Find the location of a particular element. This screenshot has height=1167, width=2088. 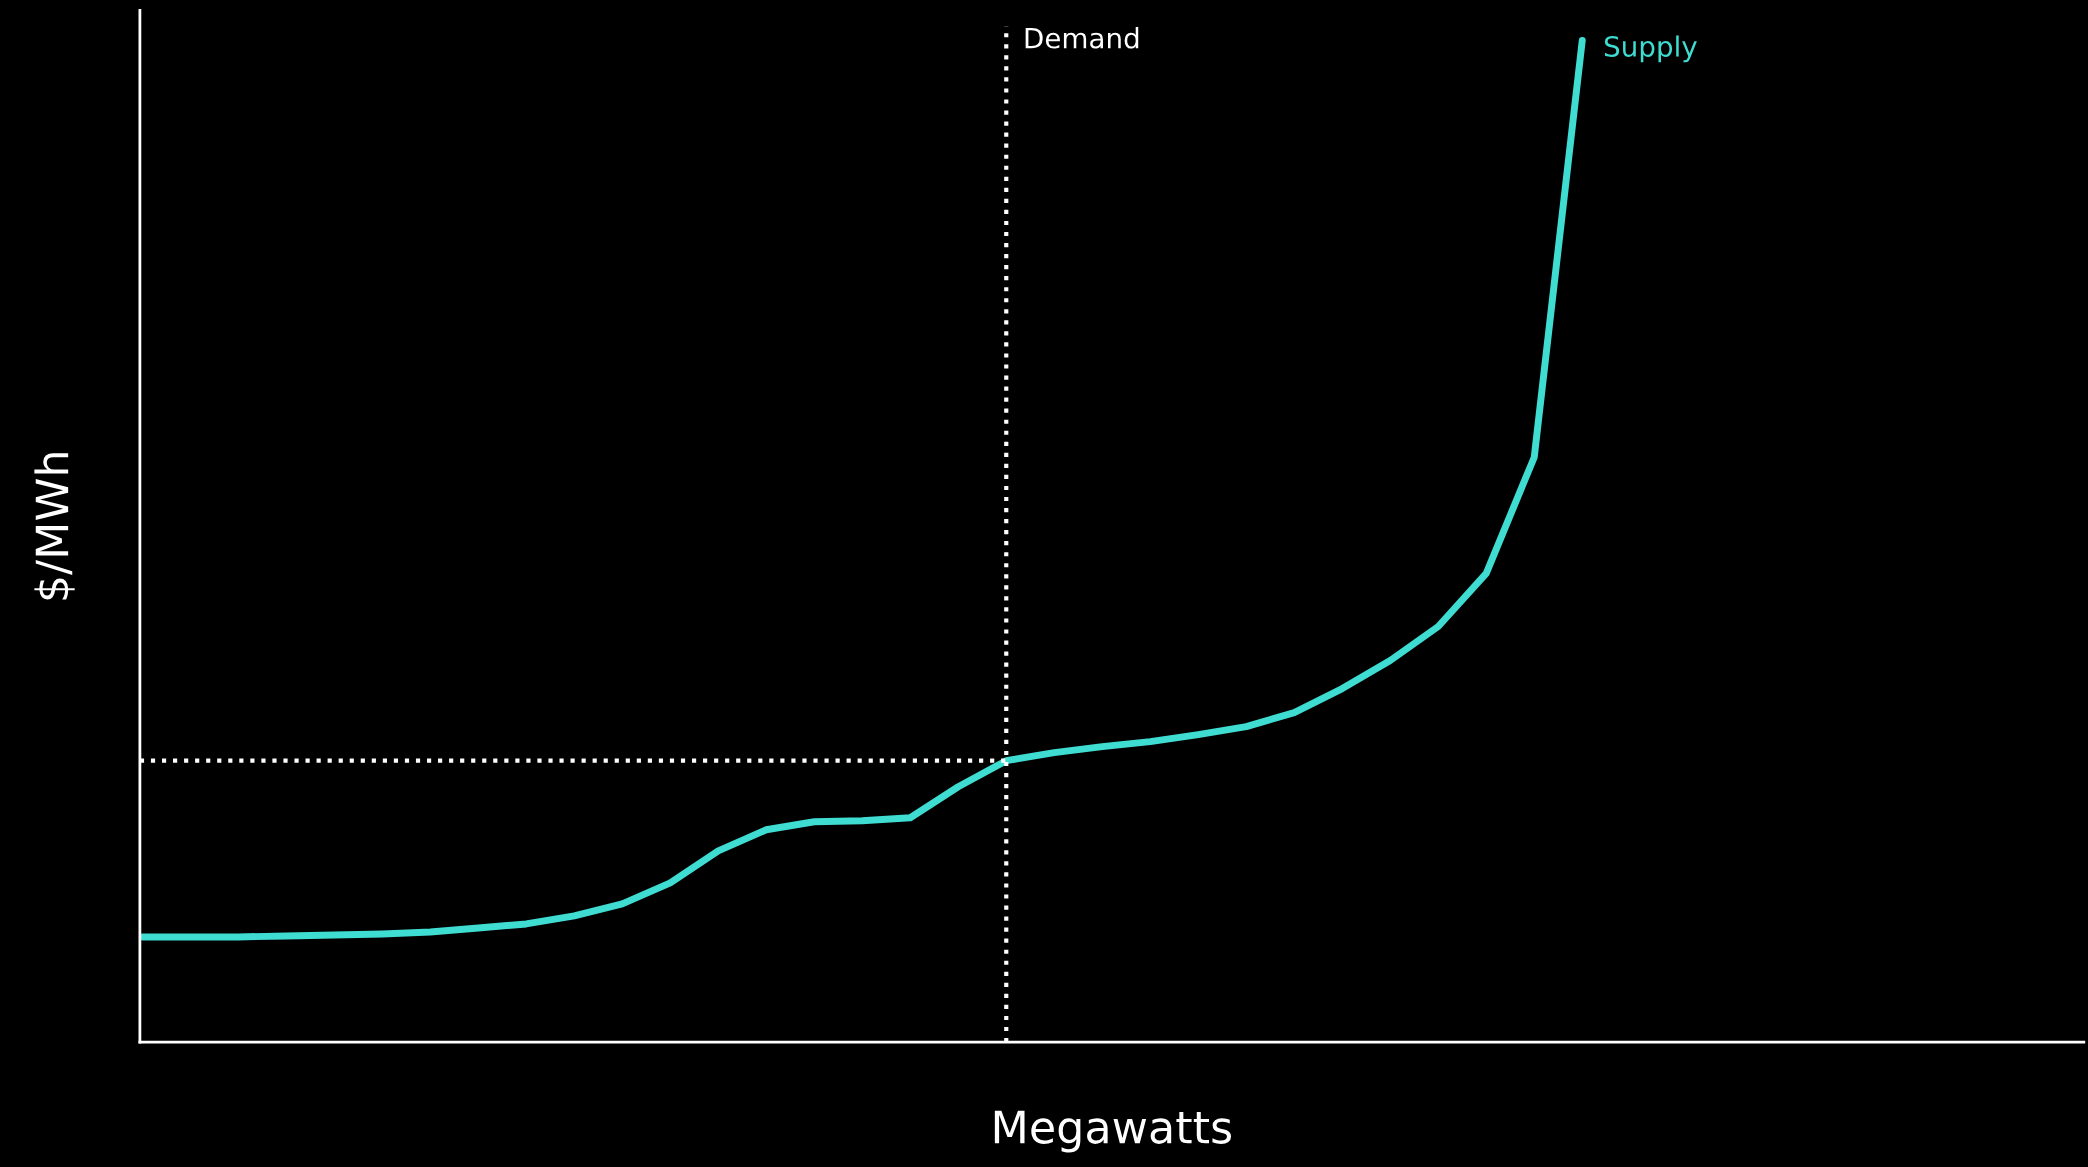

annotation: Demand is located at coordinates (1082, 38).